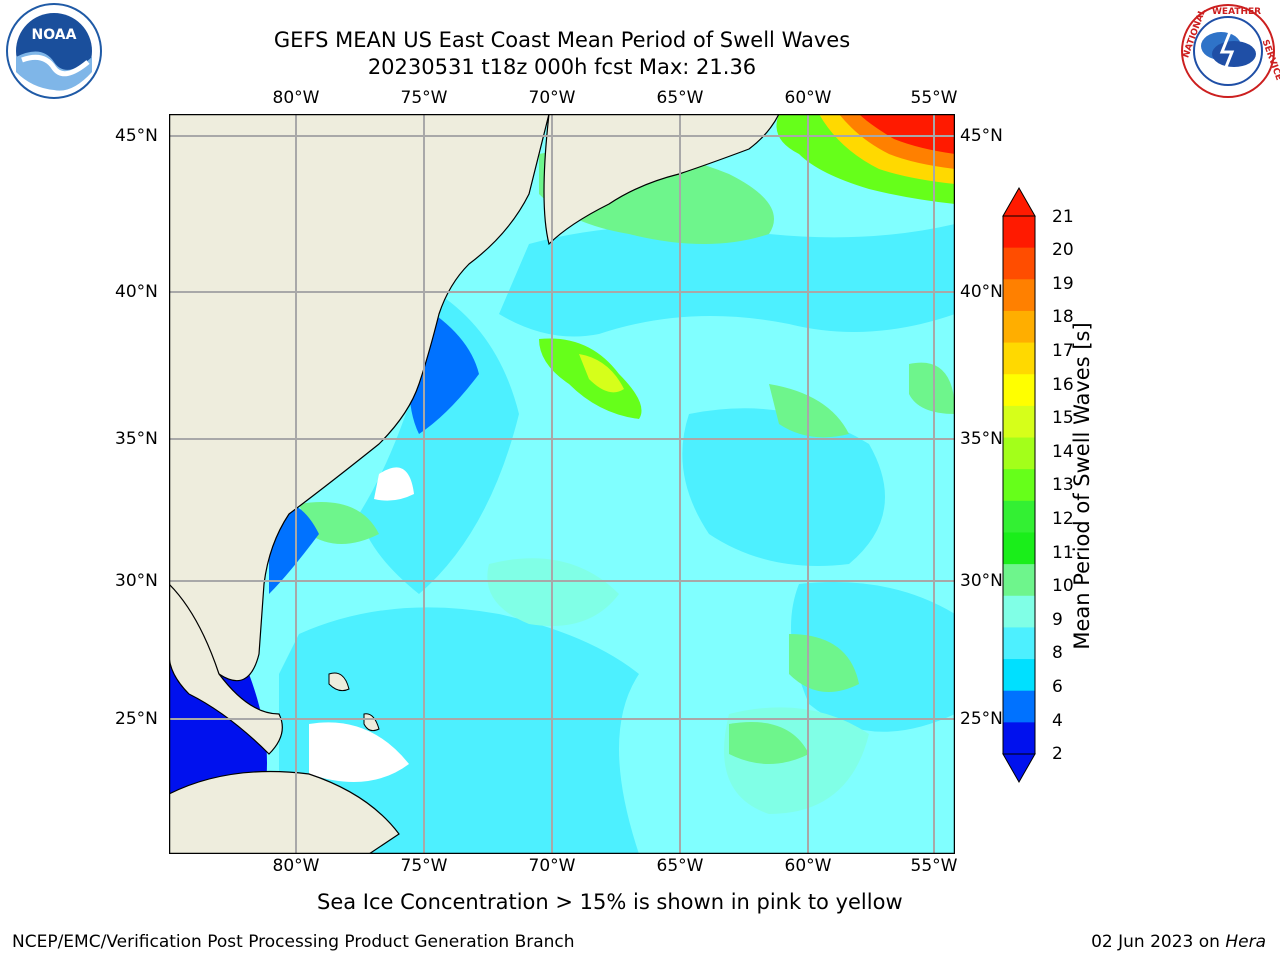 This screenshot has height=960, width=1280. Describe the element at coordinates (54, 51) in the screenshot. I see `noaa-logo: NOAA` at that location.